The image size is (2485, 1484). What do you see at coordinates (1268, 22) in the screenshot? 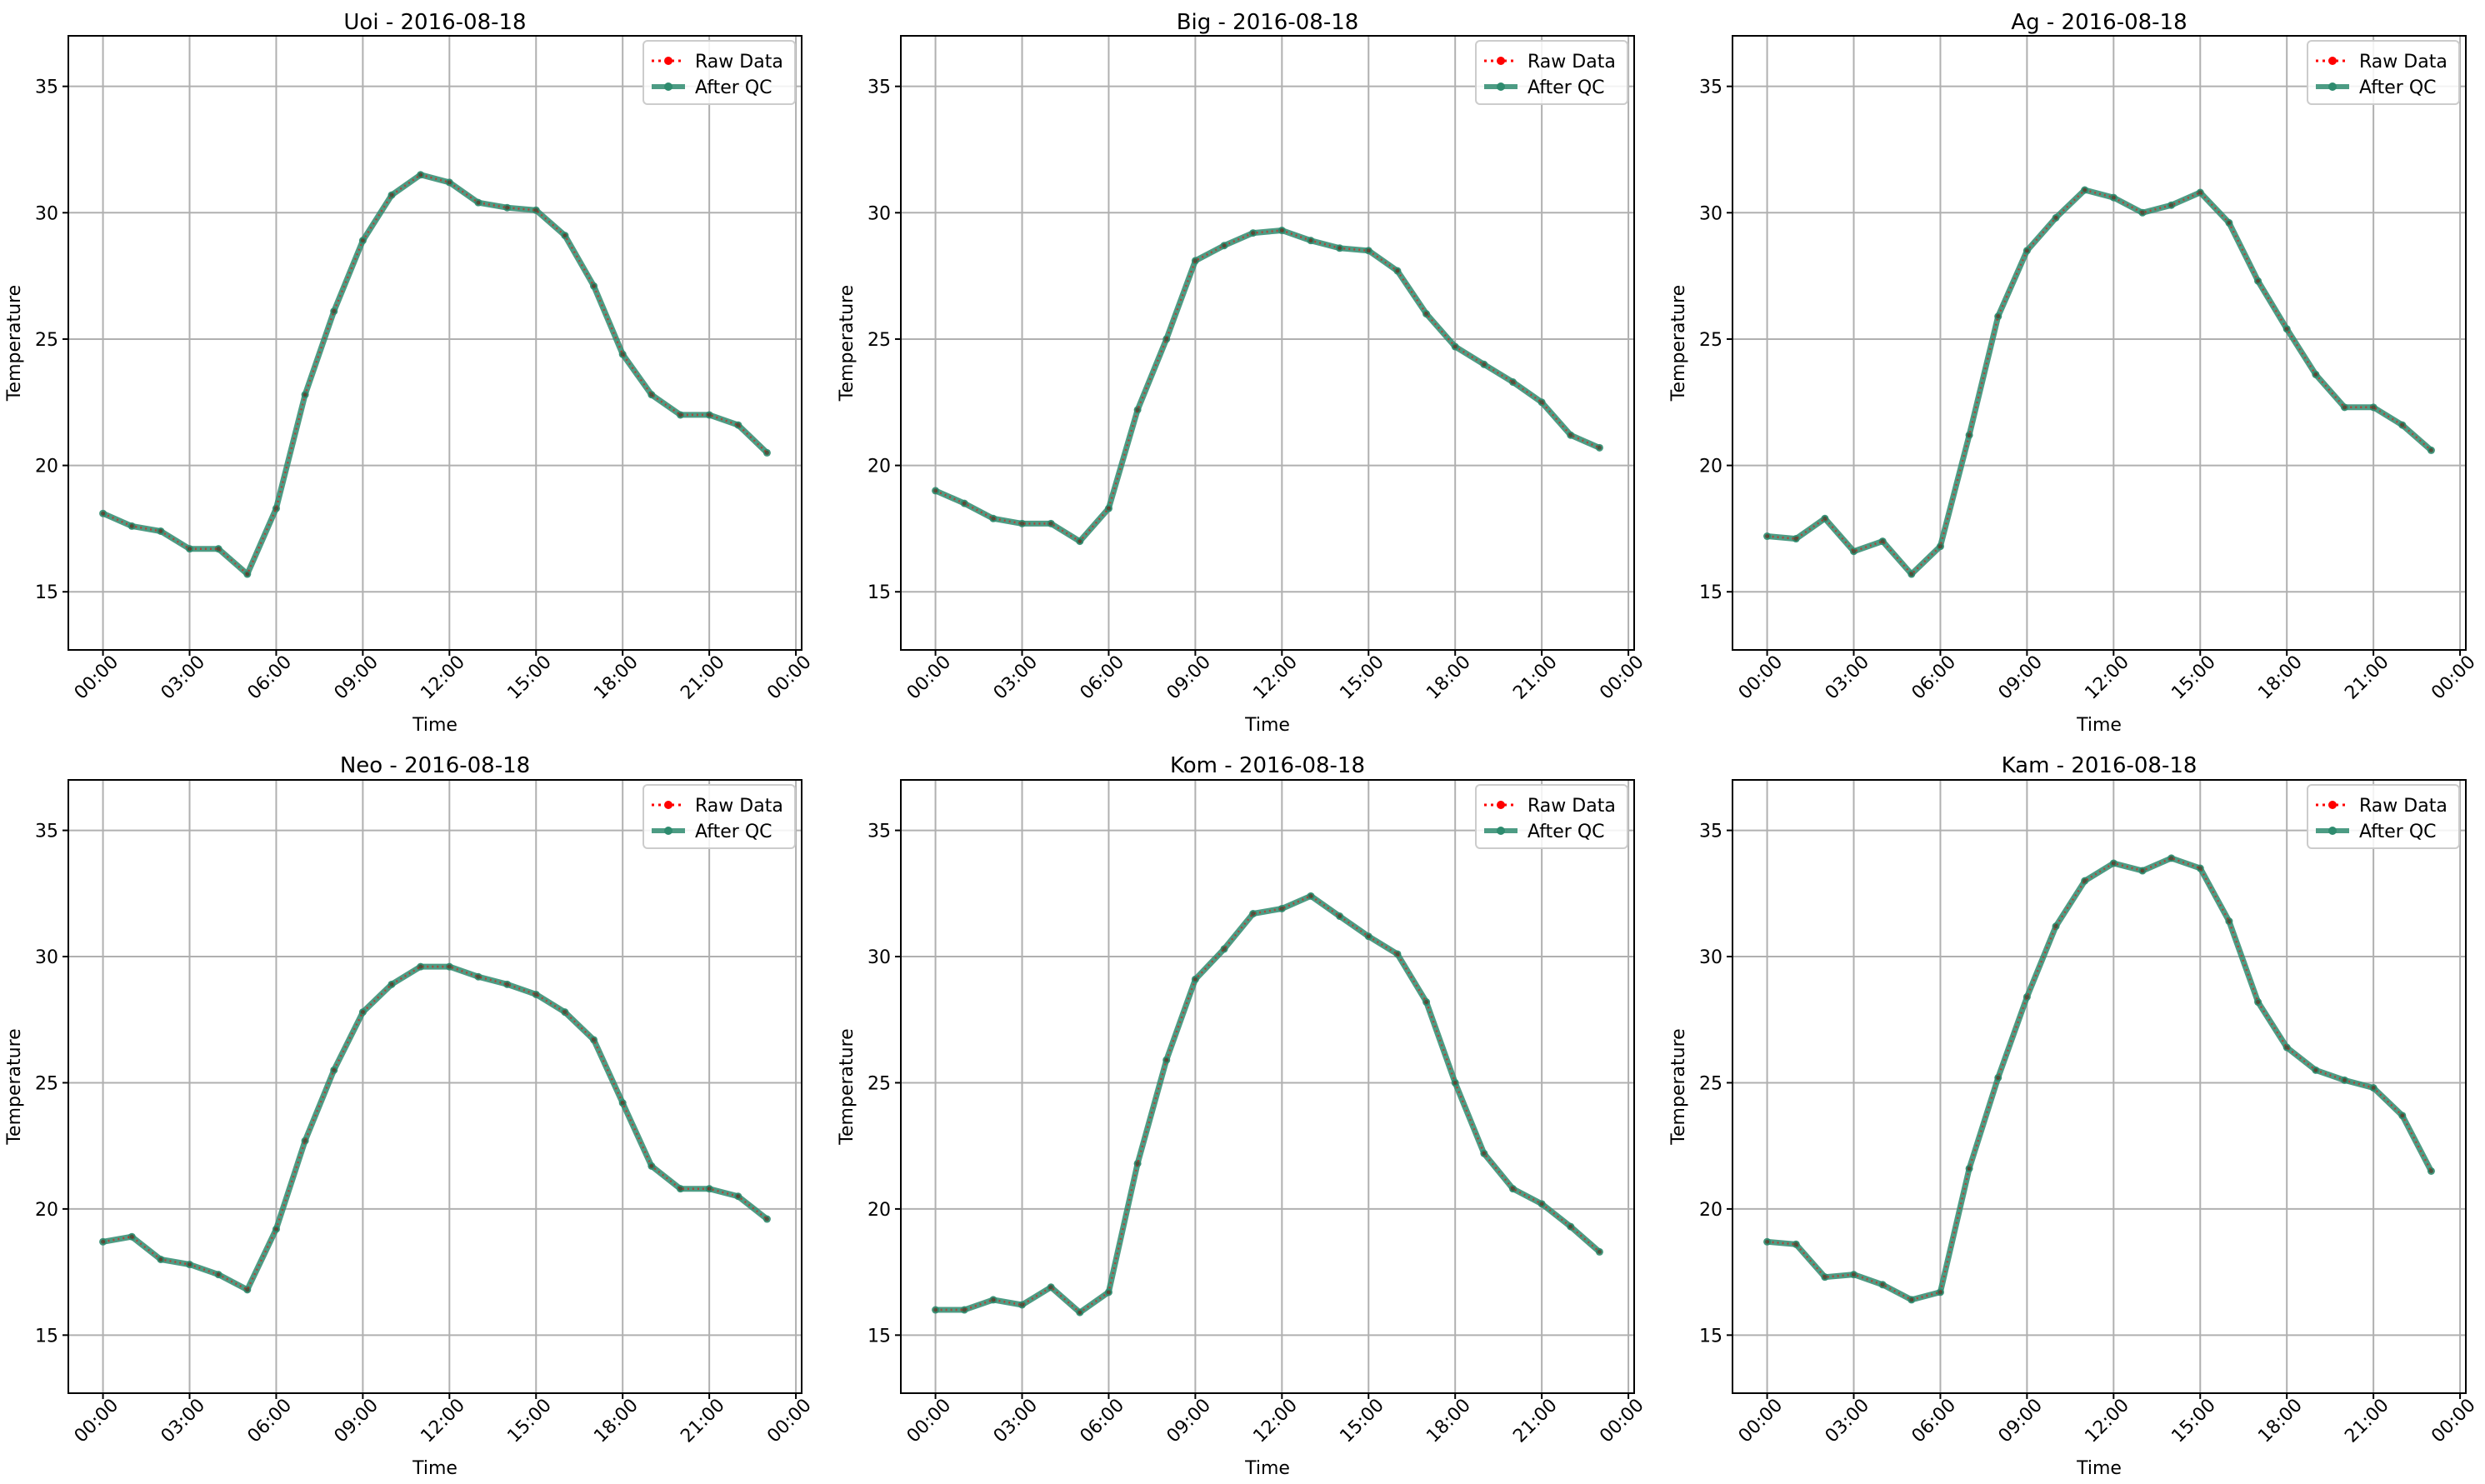
I see `chart-title: Big - 2016-08-18` at bounding box center [1268, 22].